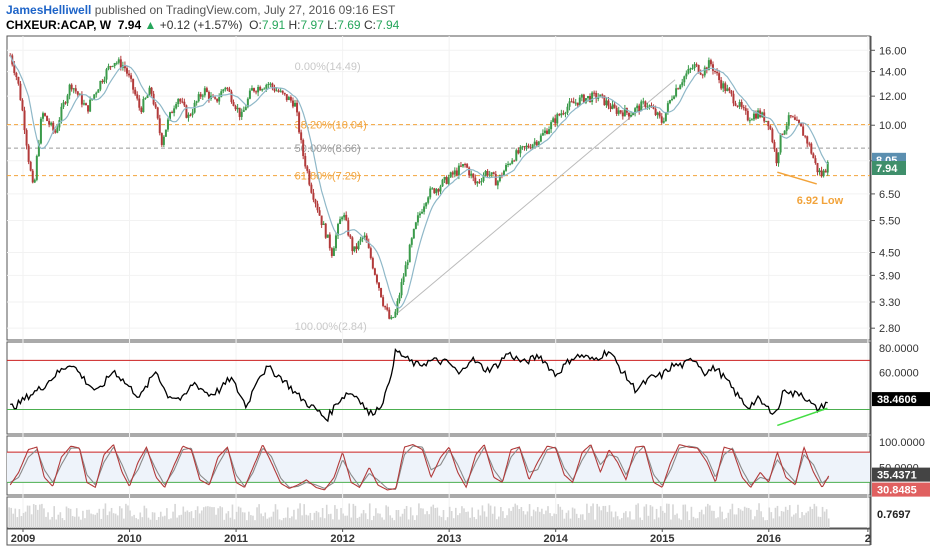  What do you see at coordinates (465, 515) in the screenshot?
I see `volume-indicator: 0.7697` at bounding box center [465, 515].